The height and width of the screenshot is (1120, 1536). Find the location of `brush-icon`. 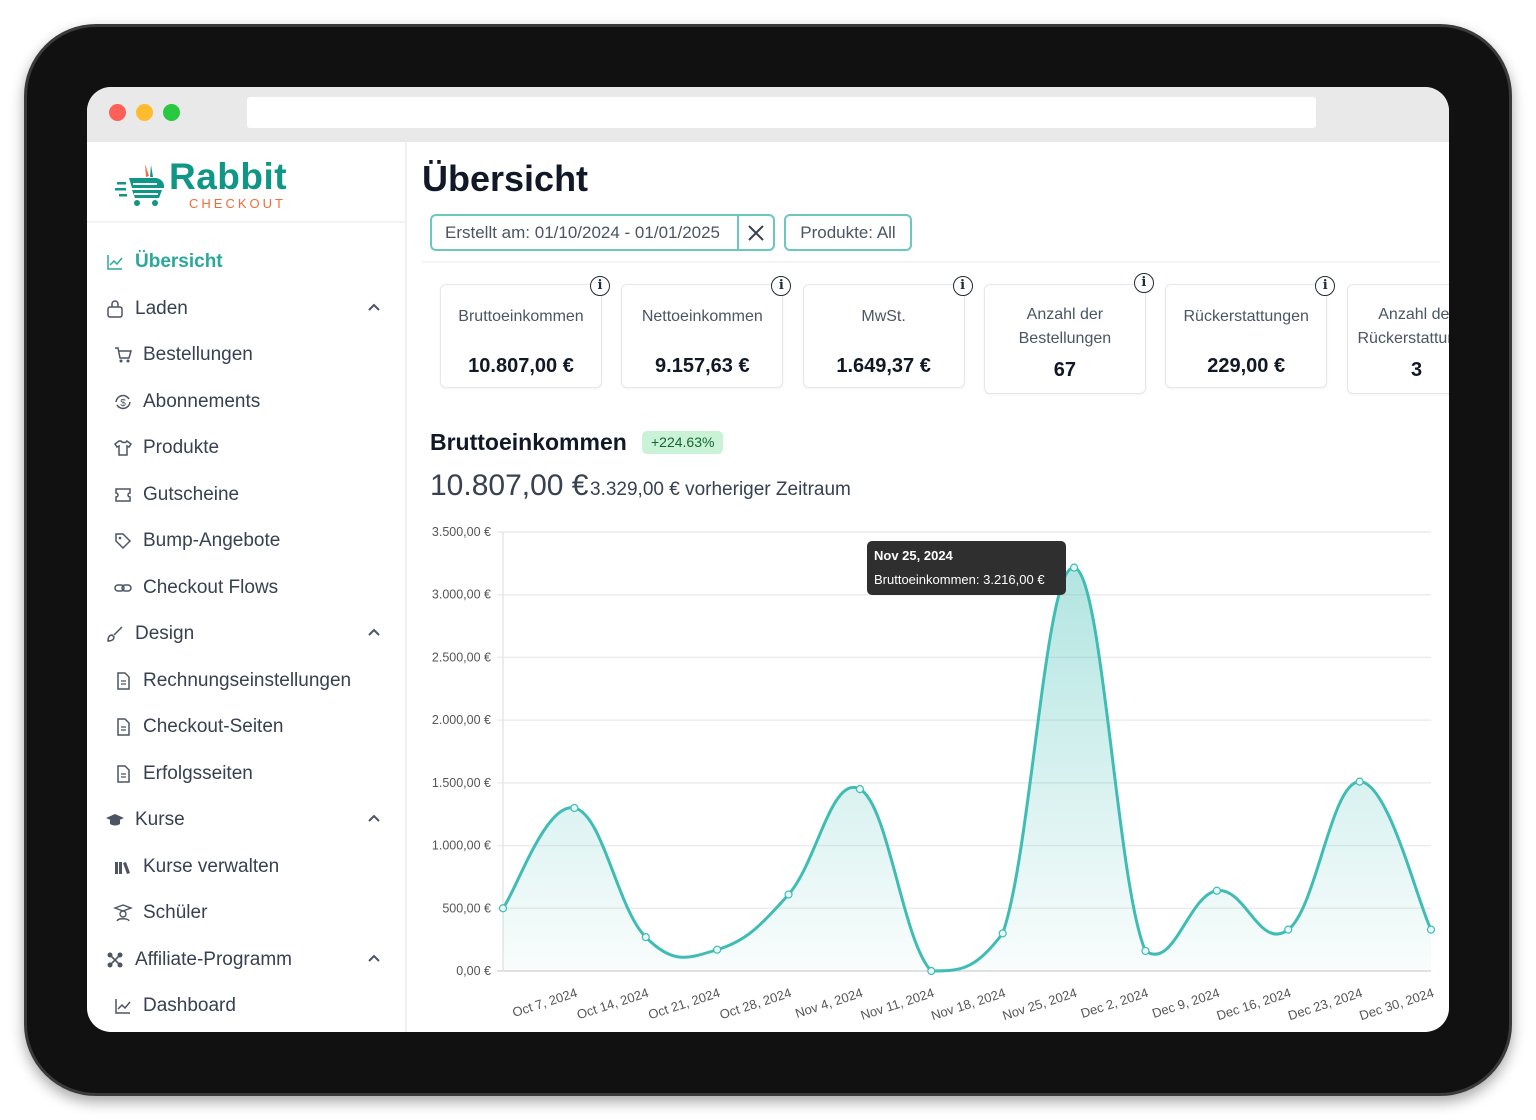

brush-icon is located at coordinates (115, 634).